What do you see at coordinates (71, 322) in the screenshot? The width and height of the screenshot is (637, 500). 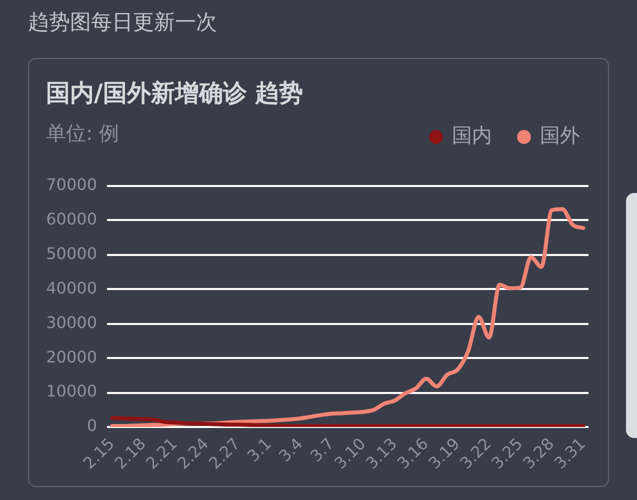 I see `y-tick-label: 30000` at bounding box center [71, 322].